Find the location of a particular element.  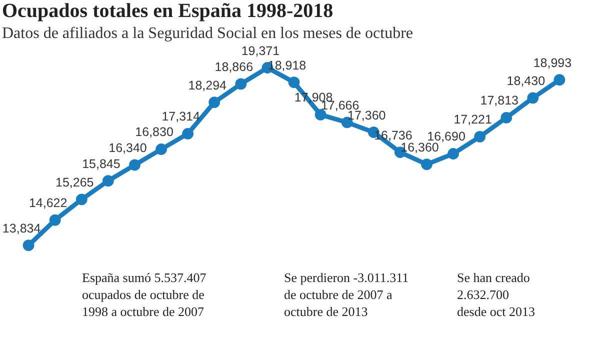

data-label: 15,845 is located at coordinates (101, 163).